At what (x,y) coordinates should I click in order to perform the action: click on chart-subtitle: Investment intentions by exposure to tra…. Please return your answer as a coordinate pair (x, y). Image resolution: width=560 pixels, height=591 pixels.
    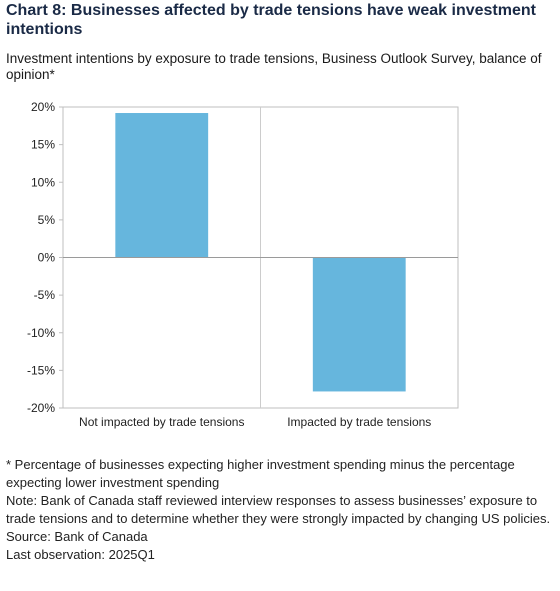
    Looking at the image, I should click on (274, 66).